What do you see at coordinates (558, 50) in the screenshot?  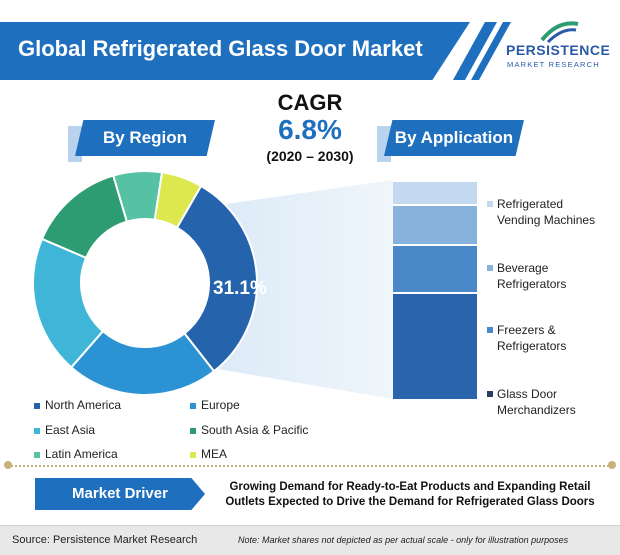 I see `logo-brand: PERSISTENCE` at bounding box center [558, 50].